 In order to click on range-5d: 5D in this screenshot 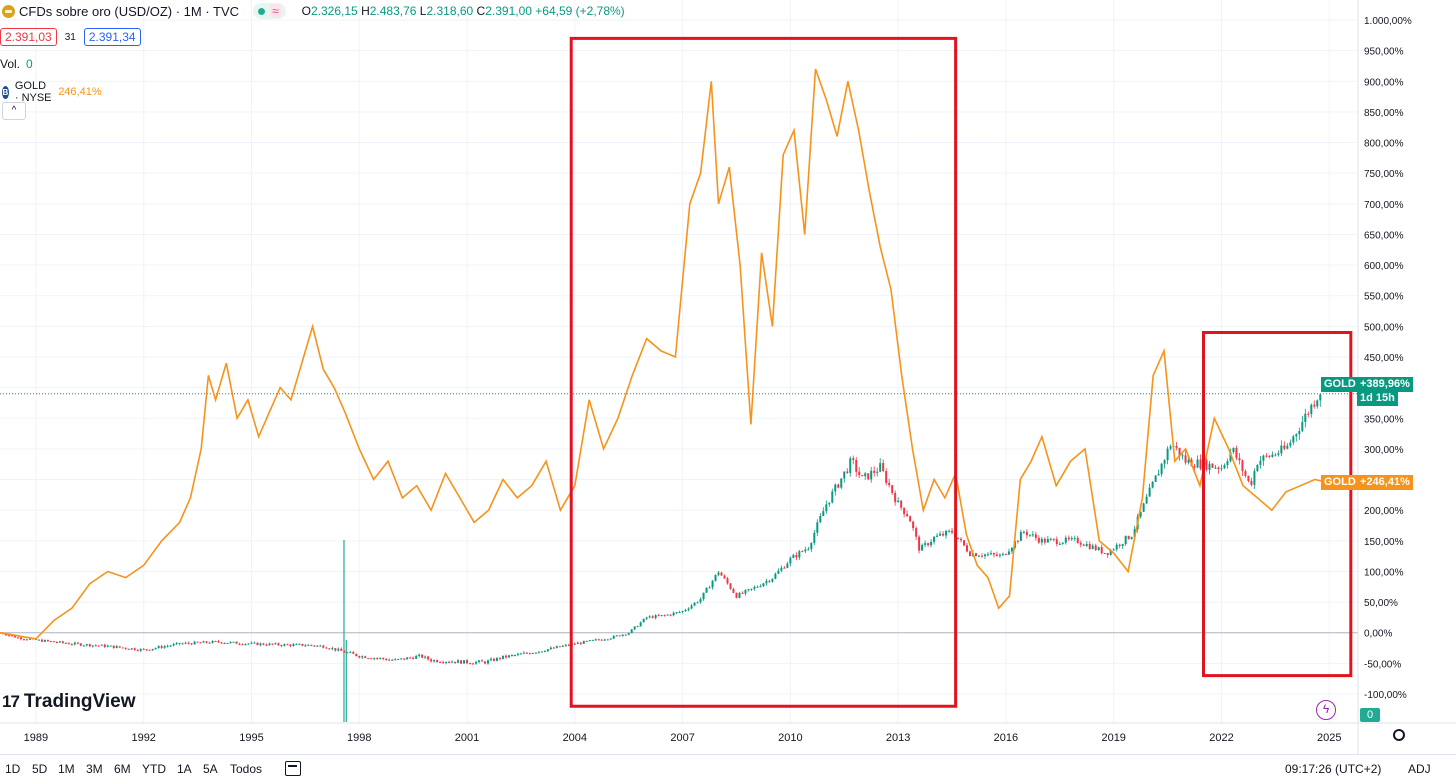, I will do `click(40, 769)`.